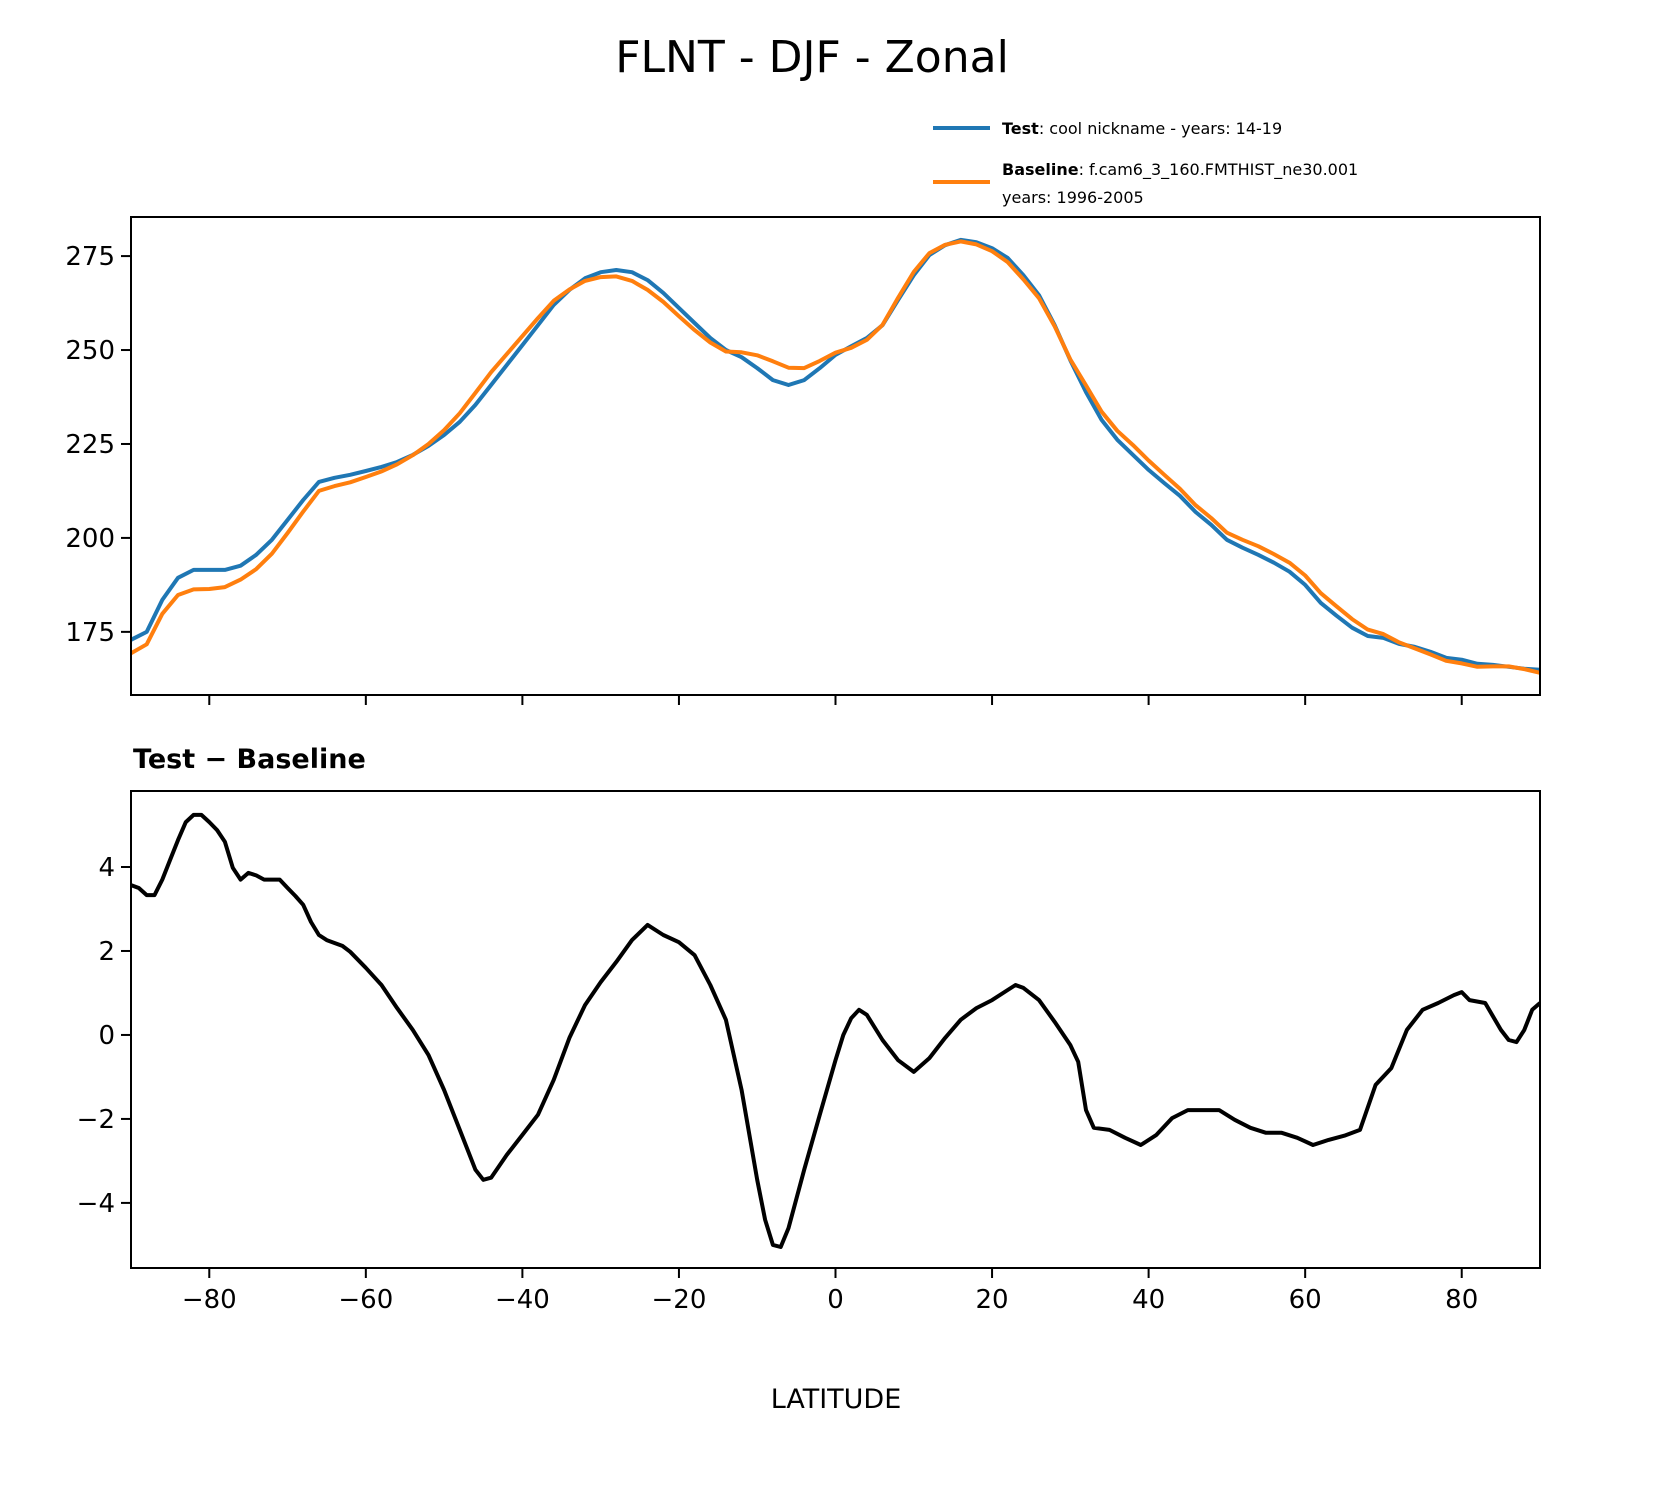  What do you see at coordinates (106, 952) in the screenshot?
I see `y-tick-label: 2` at bounding box center [106, 952].